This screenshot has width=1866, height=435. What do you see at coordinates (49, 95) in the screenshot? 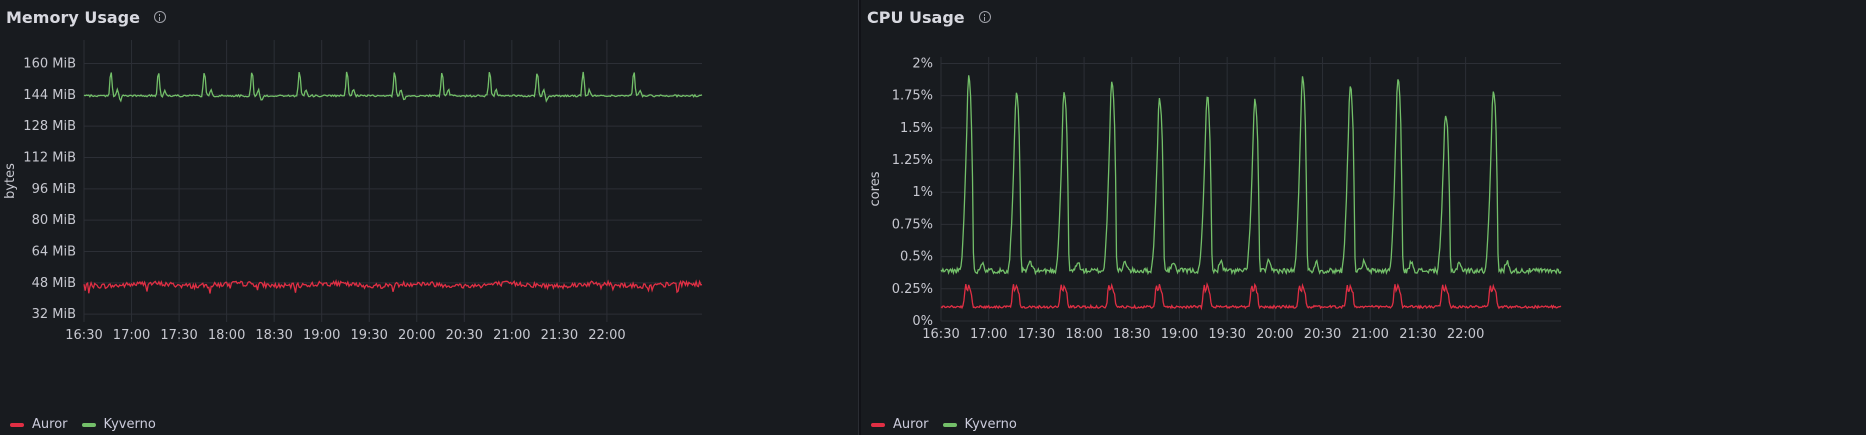
I see `y-tick-label: 144 MiB` at bounding box center [49, 95].